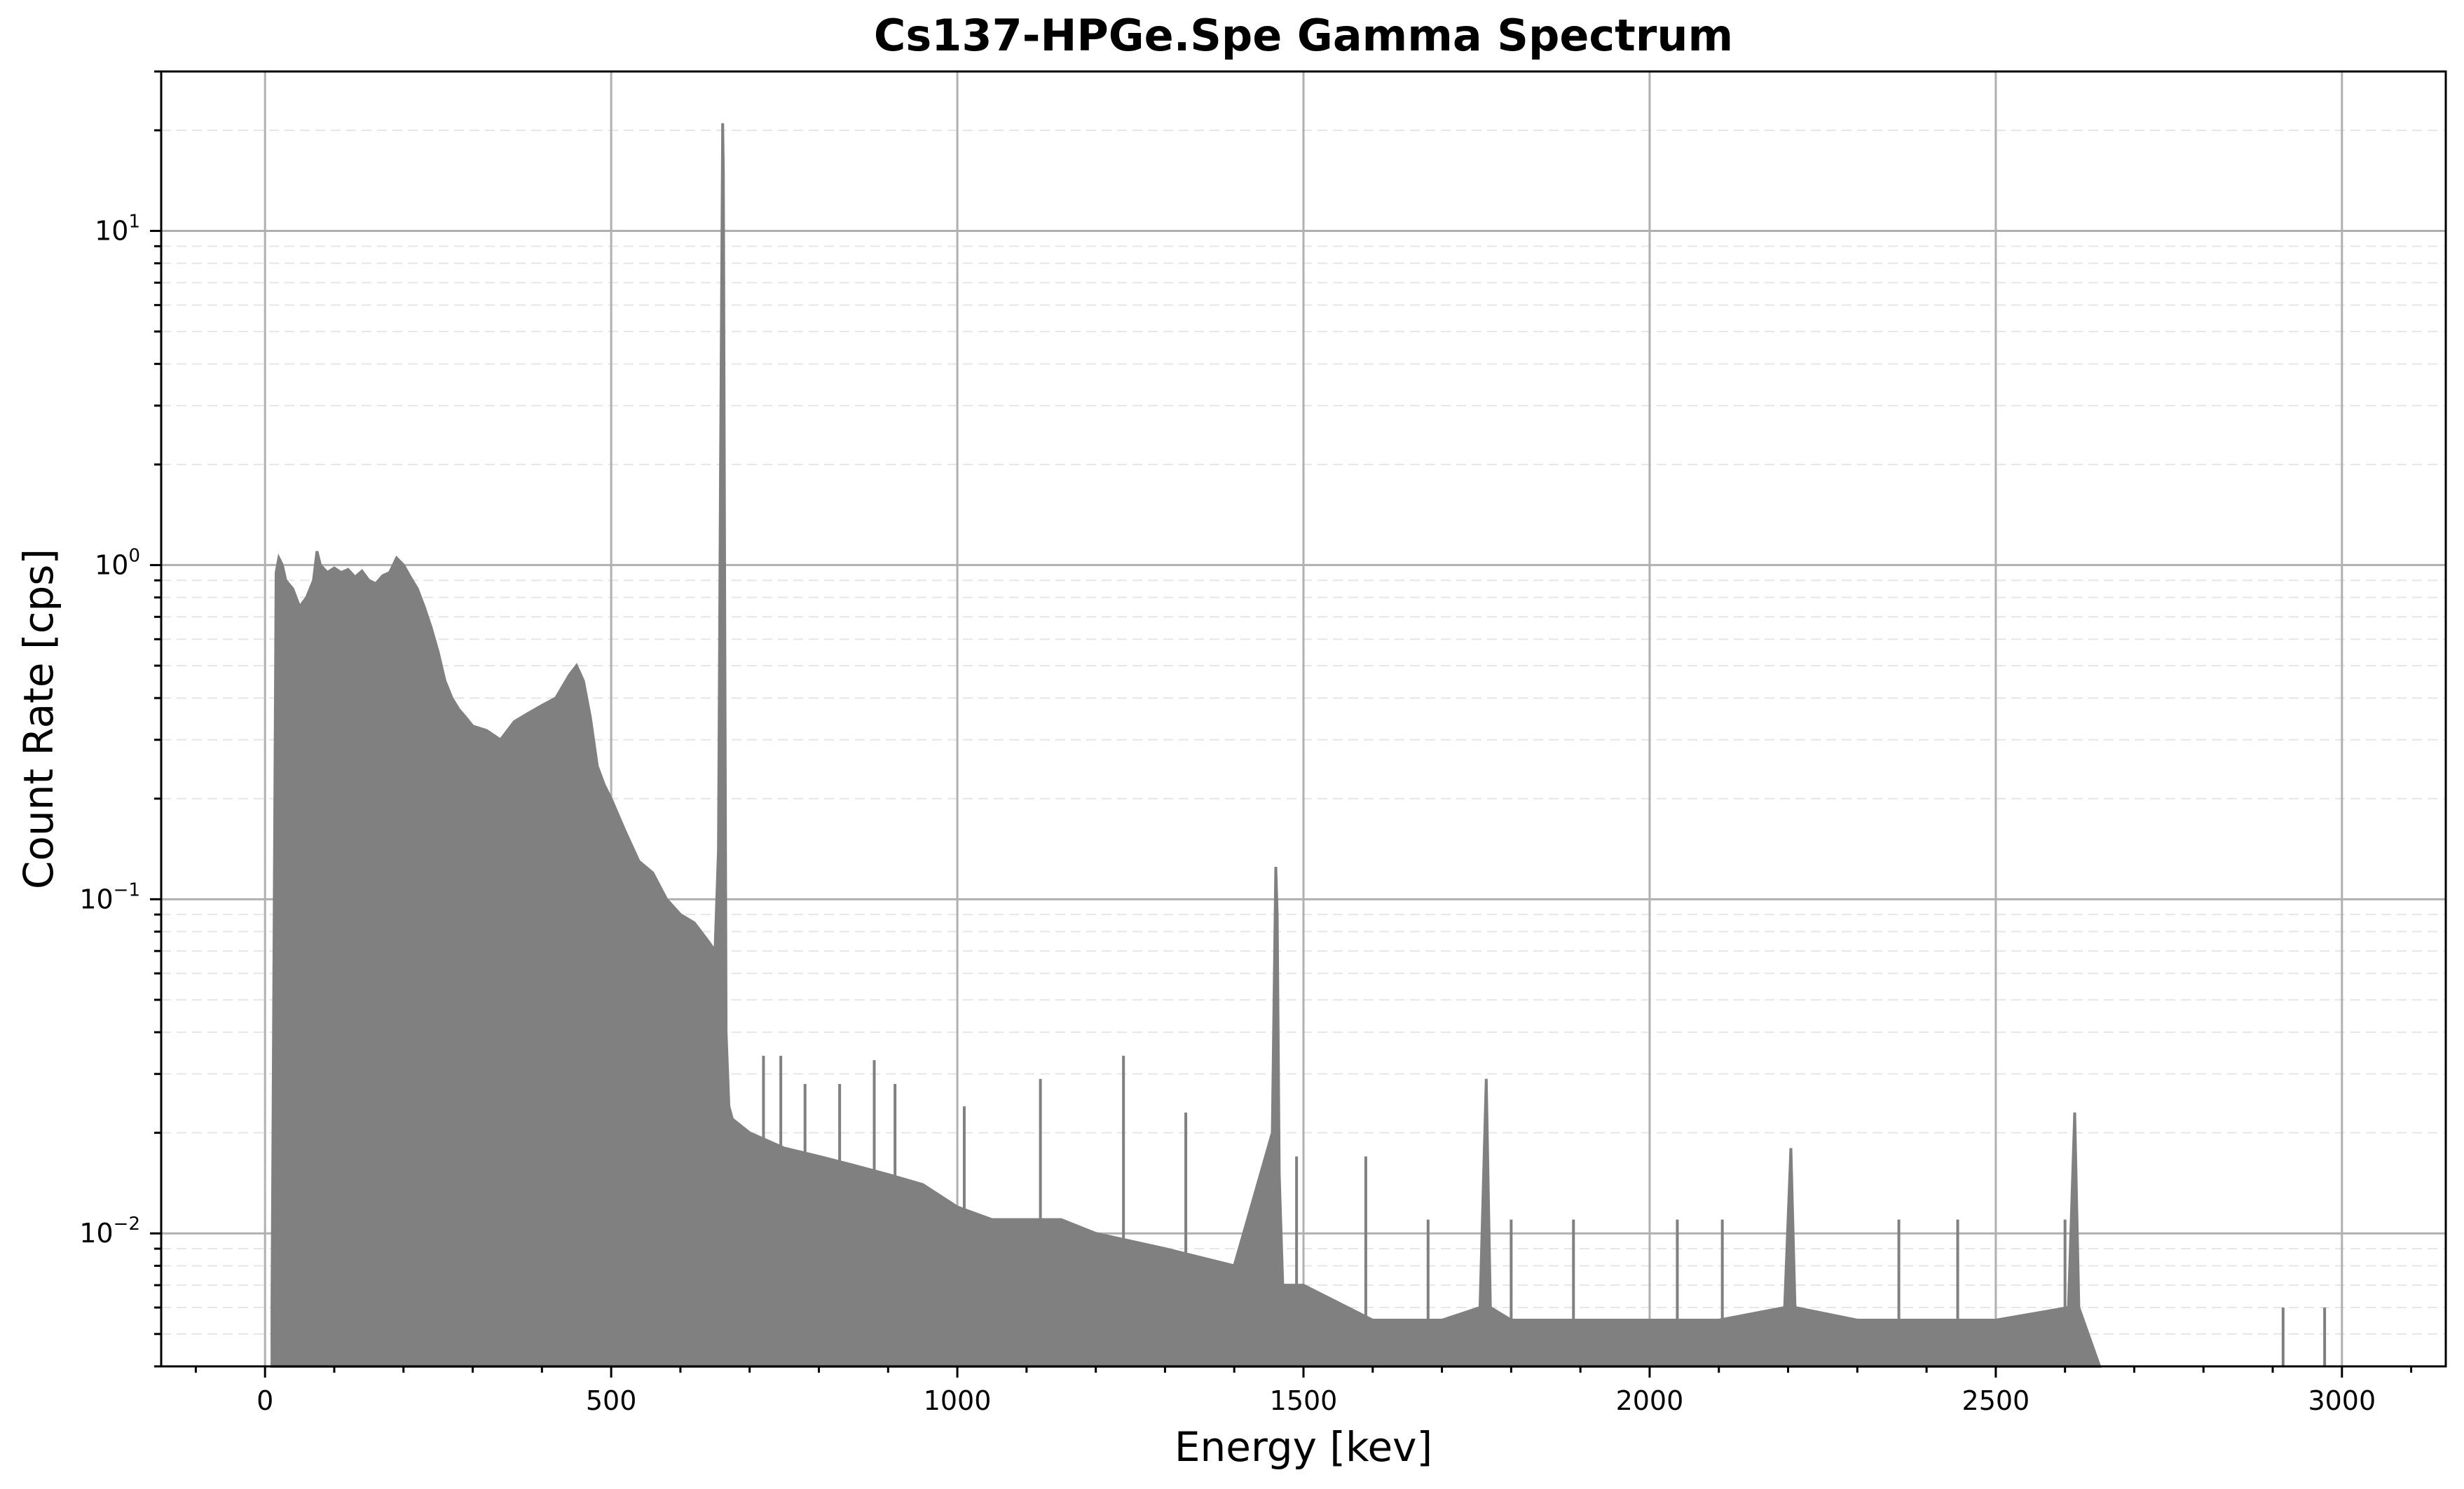 This screenshot has height=1489, width=2464. Describe the element at coordinates (118, 562) in the screenshot. I see `y-tick-label: 10⁰` at that location.